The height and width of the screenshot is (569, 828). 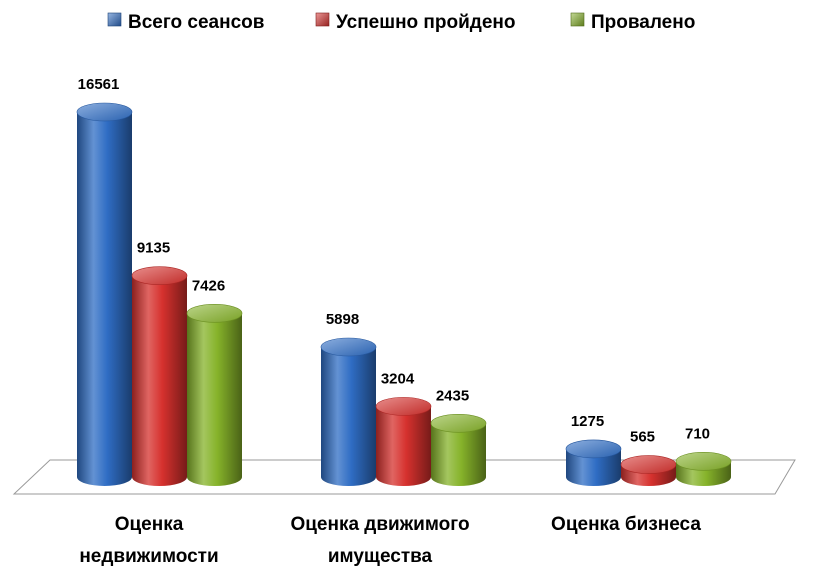 I want to click on value-label: 7426, so click(x=208, y=285).